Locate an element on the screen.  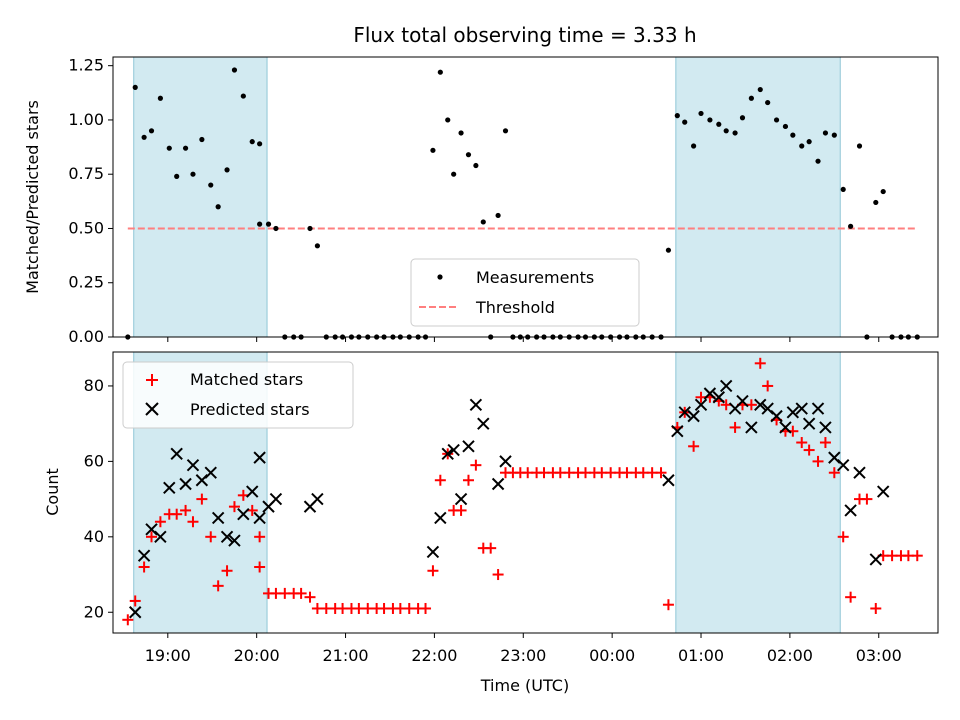
legend-matched-marker is located at coordinates (152, 380).